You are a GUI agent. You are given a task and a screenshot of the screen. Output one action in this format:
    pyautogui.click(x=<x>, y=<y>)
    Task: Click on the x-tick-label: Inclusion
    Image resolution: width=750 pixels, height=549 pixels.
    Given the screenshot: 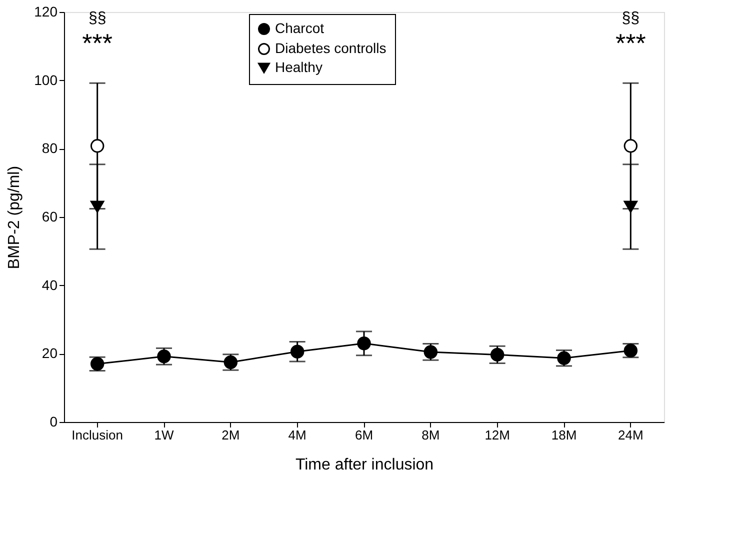 What is the action you would take?
    pyautogui.click(x=97, y=435)
    